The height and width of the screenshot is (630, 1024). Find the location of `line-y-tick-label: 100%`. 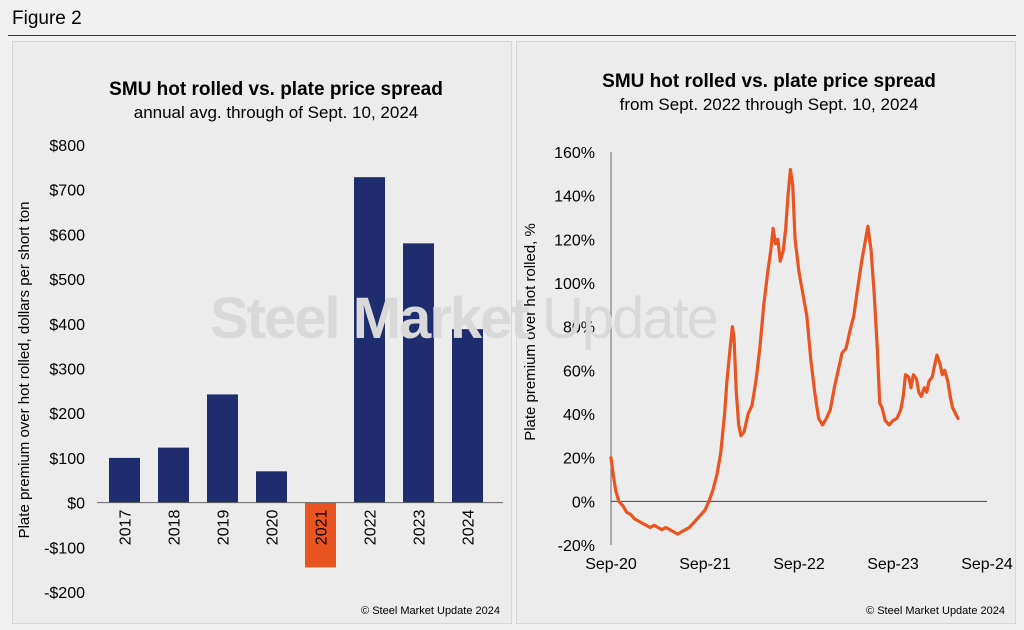

line-y-tick-label: 100% is located at coordinates (574, 284).